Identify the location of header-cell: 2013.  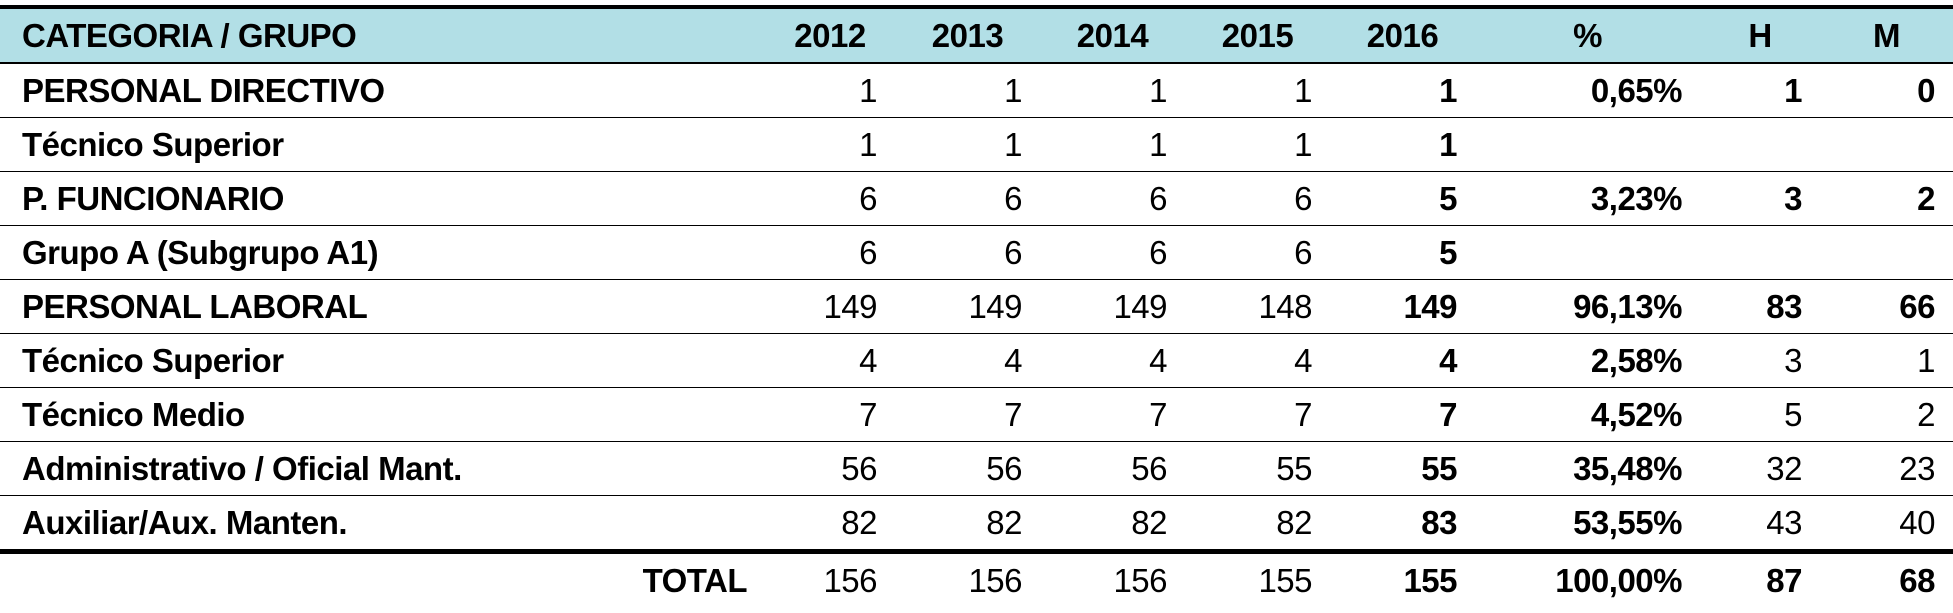
(967, 34).